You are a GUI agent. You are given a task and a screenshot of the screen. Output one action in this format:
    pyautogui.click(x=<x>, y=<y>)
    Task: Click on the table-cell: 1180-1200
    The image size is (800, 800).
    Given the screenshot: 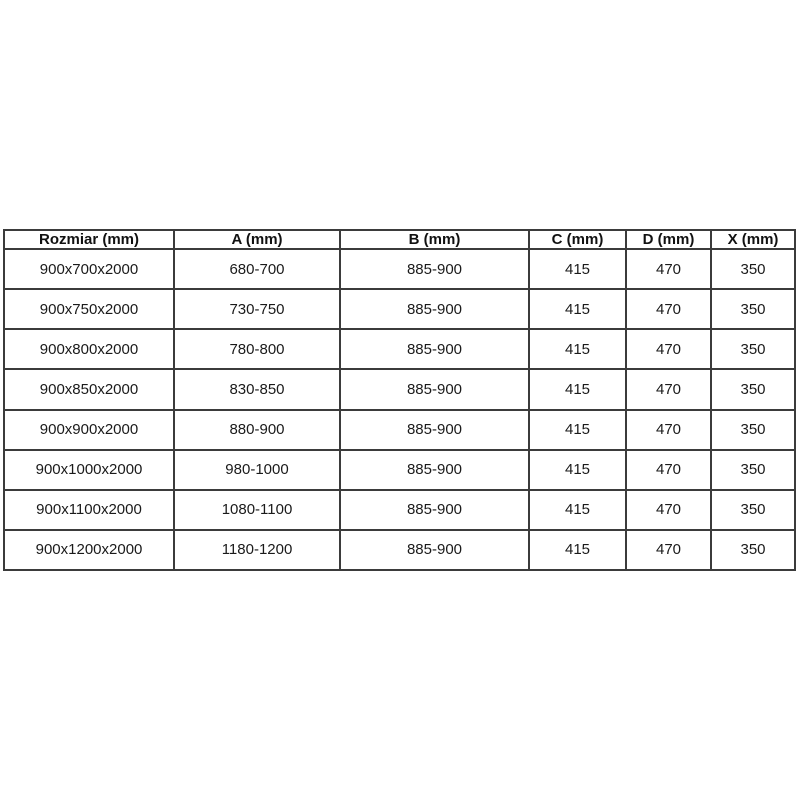 What is the action you would take?
    pyautogui.click(x=257, y=550)
    